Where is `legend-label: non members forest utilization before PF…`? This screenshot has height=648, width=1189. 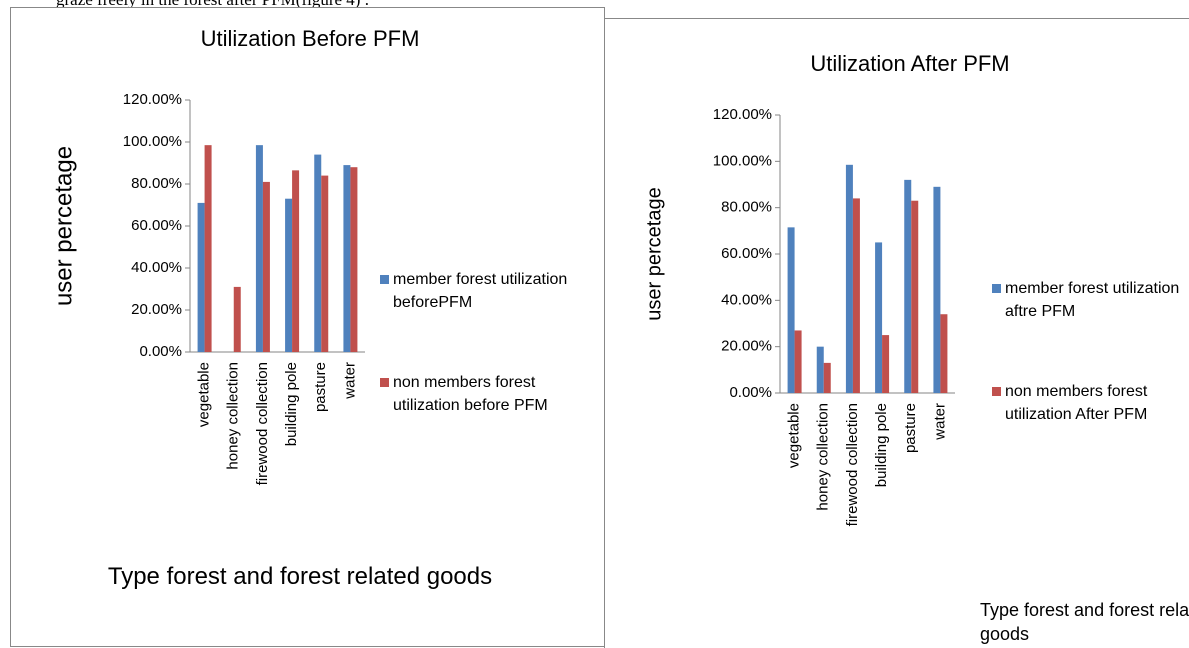 legend-label: non members forest utilization before PF… is located at coordinates (470, 394).